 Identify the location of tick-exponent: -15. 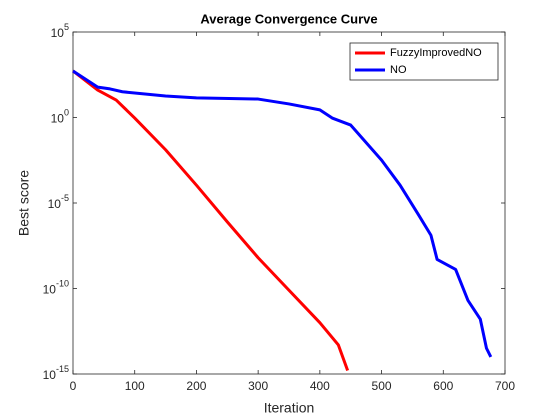
(62, 369).